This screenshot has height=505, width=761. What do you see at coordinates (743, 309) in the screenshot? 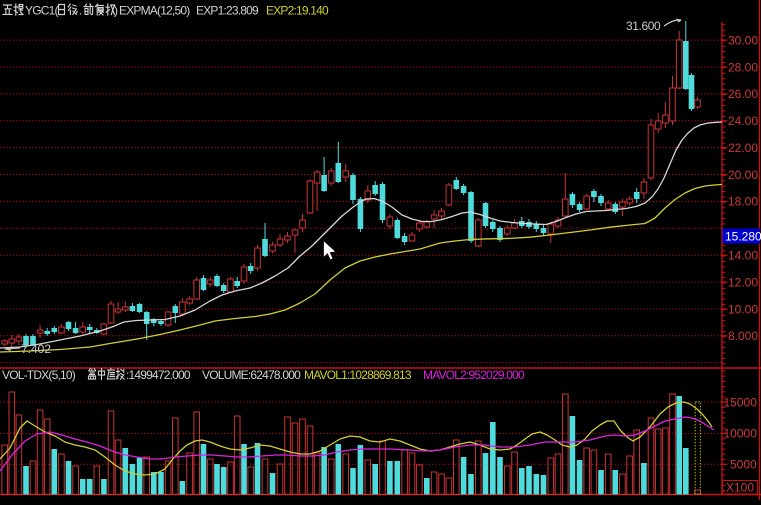
I see `svg-text: 10.00` at bounding box center [743, 309].